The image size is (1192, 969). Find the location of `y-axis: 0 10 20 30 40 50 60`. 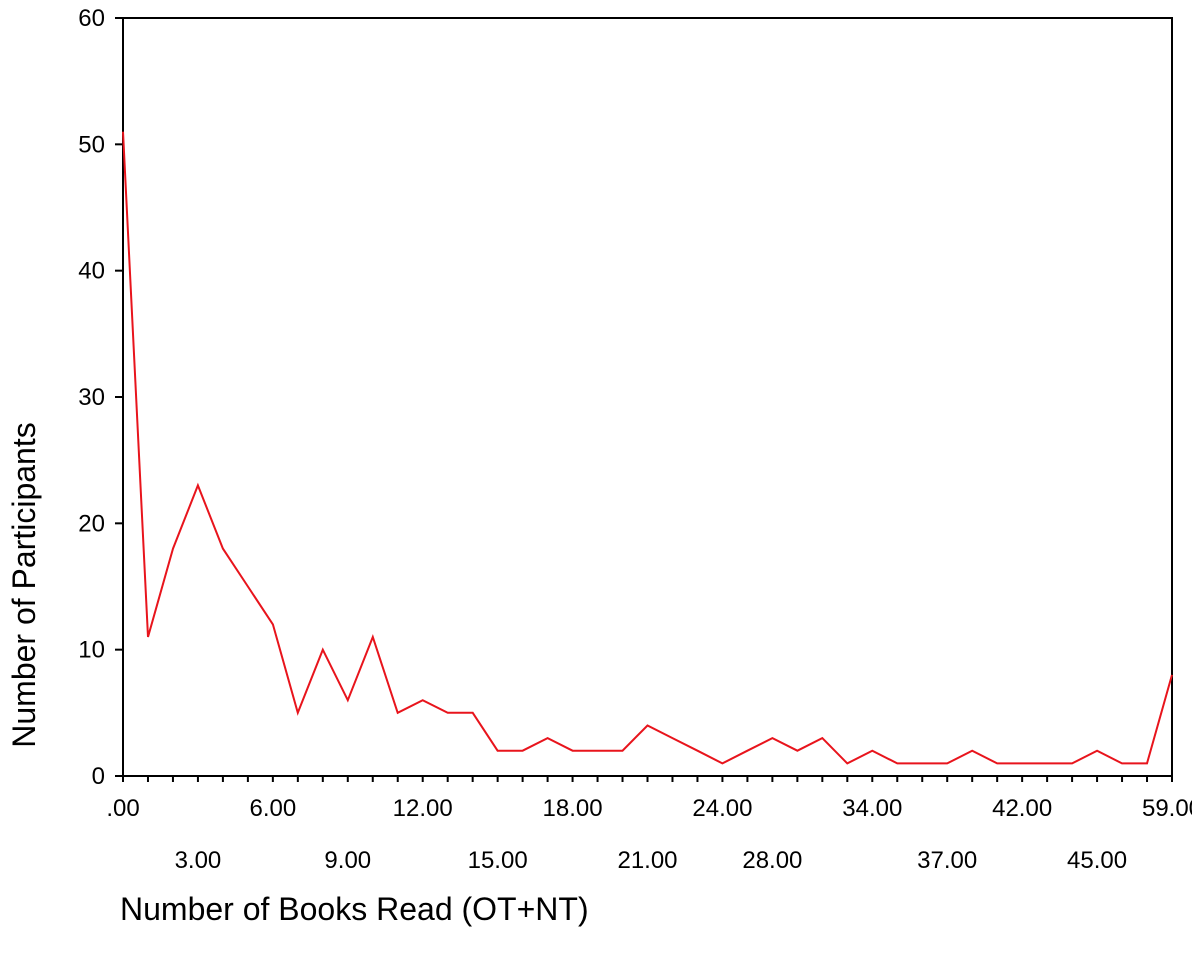

y-axis: 0 10 20 30 40 50 60 is located at coordinates (100, 397).